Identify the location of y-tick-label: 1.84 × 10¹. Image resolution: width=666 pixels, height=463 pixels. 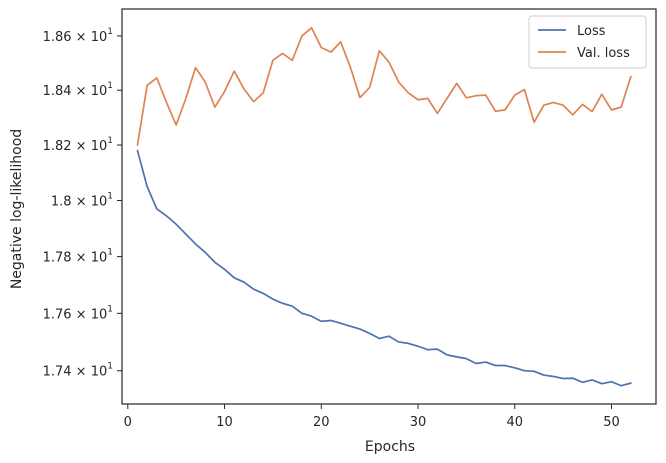
(78, 90).